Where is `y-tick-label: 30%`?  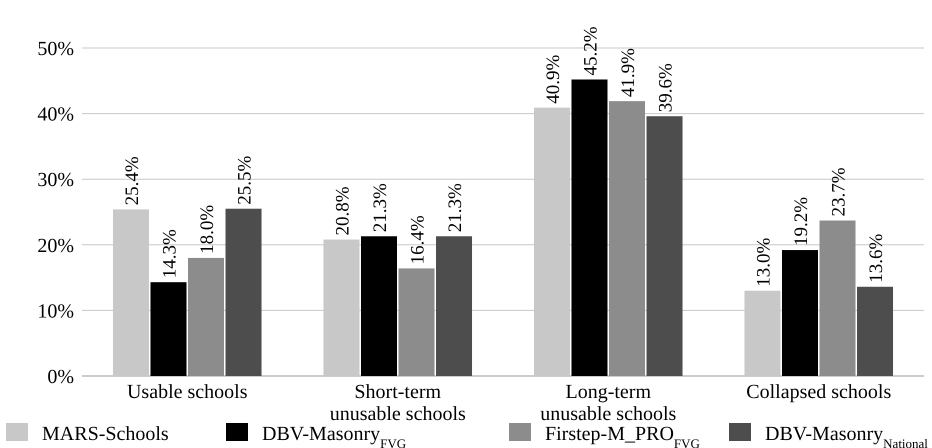
y-tick-label: 30% is located at coordinates (55, 180).